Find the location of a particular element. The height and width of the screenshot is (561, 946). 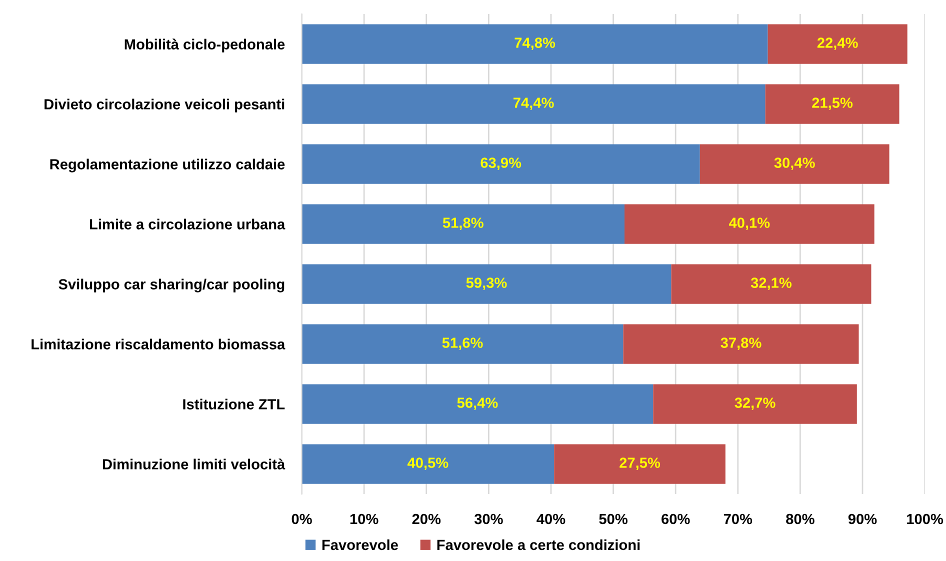

legend-label: Favorevole is located at coordinates (360, 544).